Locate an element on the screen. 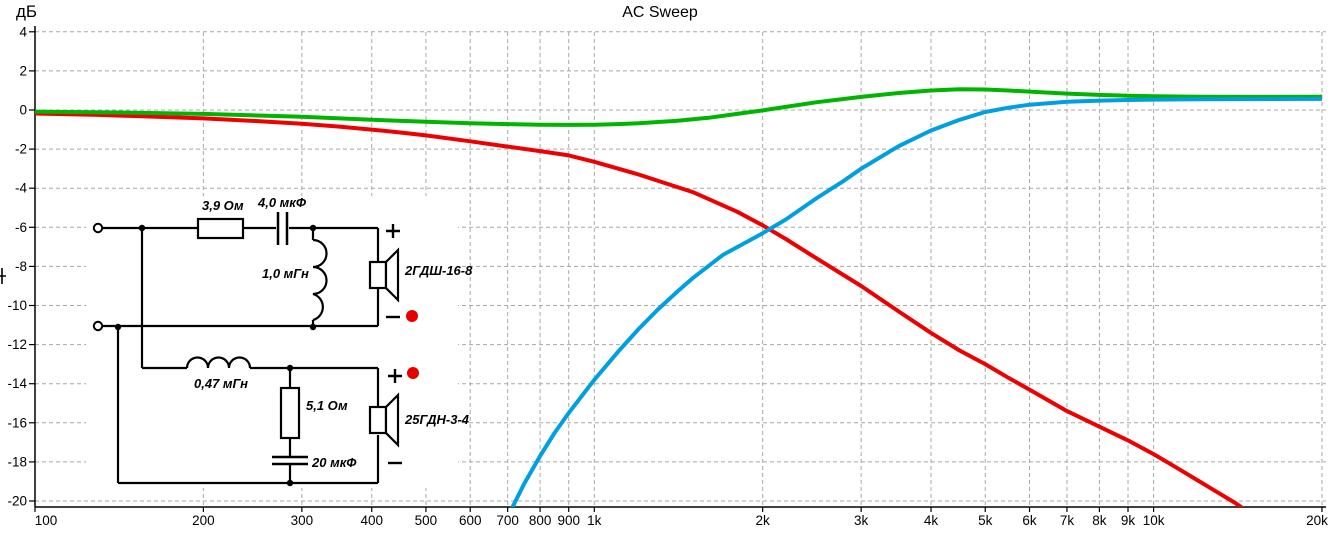 Image resolution: width=1337 pixels, height=534 pixels. x-tick-label: 2k is located at coordinates (763, 520).